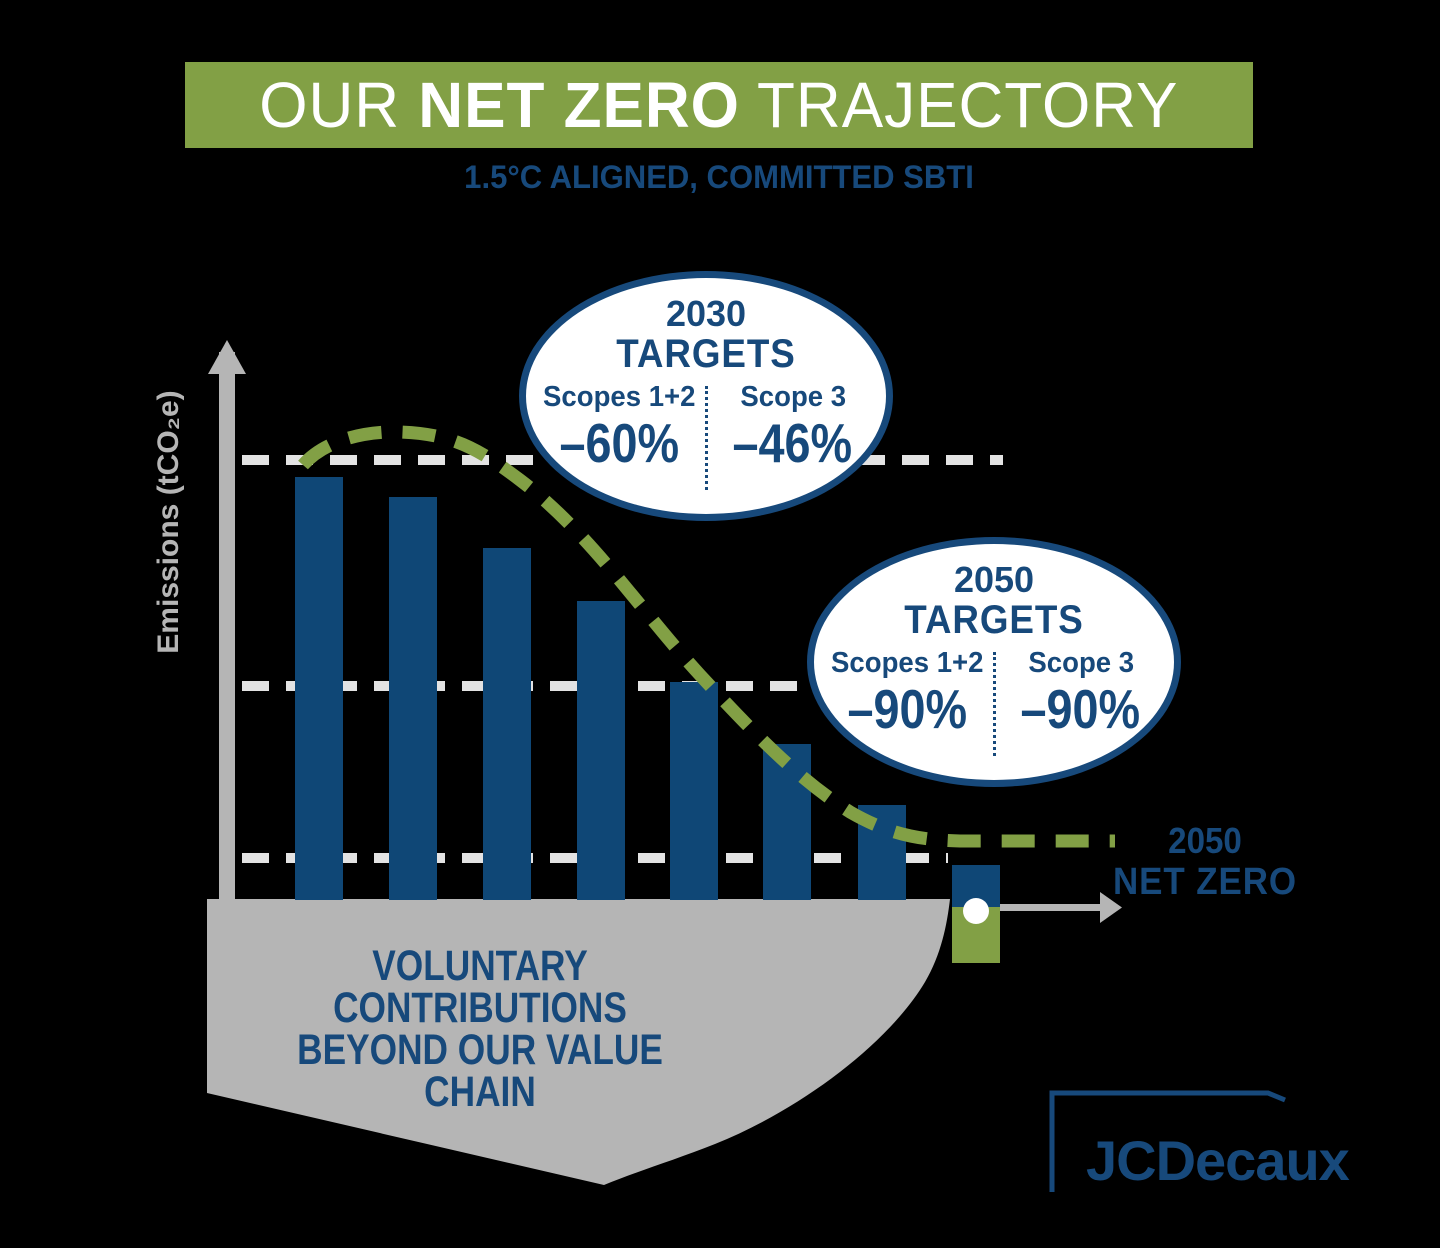 This screenshot has width=1440, height=1248. Describe the element at coordinates (792, 442) in the screenshot. I see `scope-3-target: –46%` at that location.